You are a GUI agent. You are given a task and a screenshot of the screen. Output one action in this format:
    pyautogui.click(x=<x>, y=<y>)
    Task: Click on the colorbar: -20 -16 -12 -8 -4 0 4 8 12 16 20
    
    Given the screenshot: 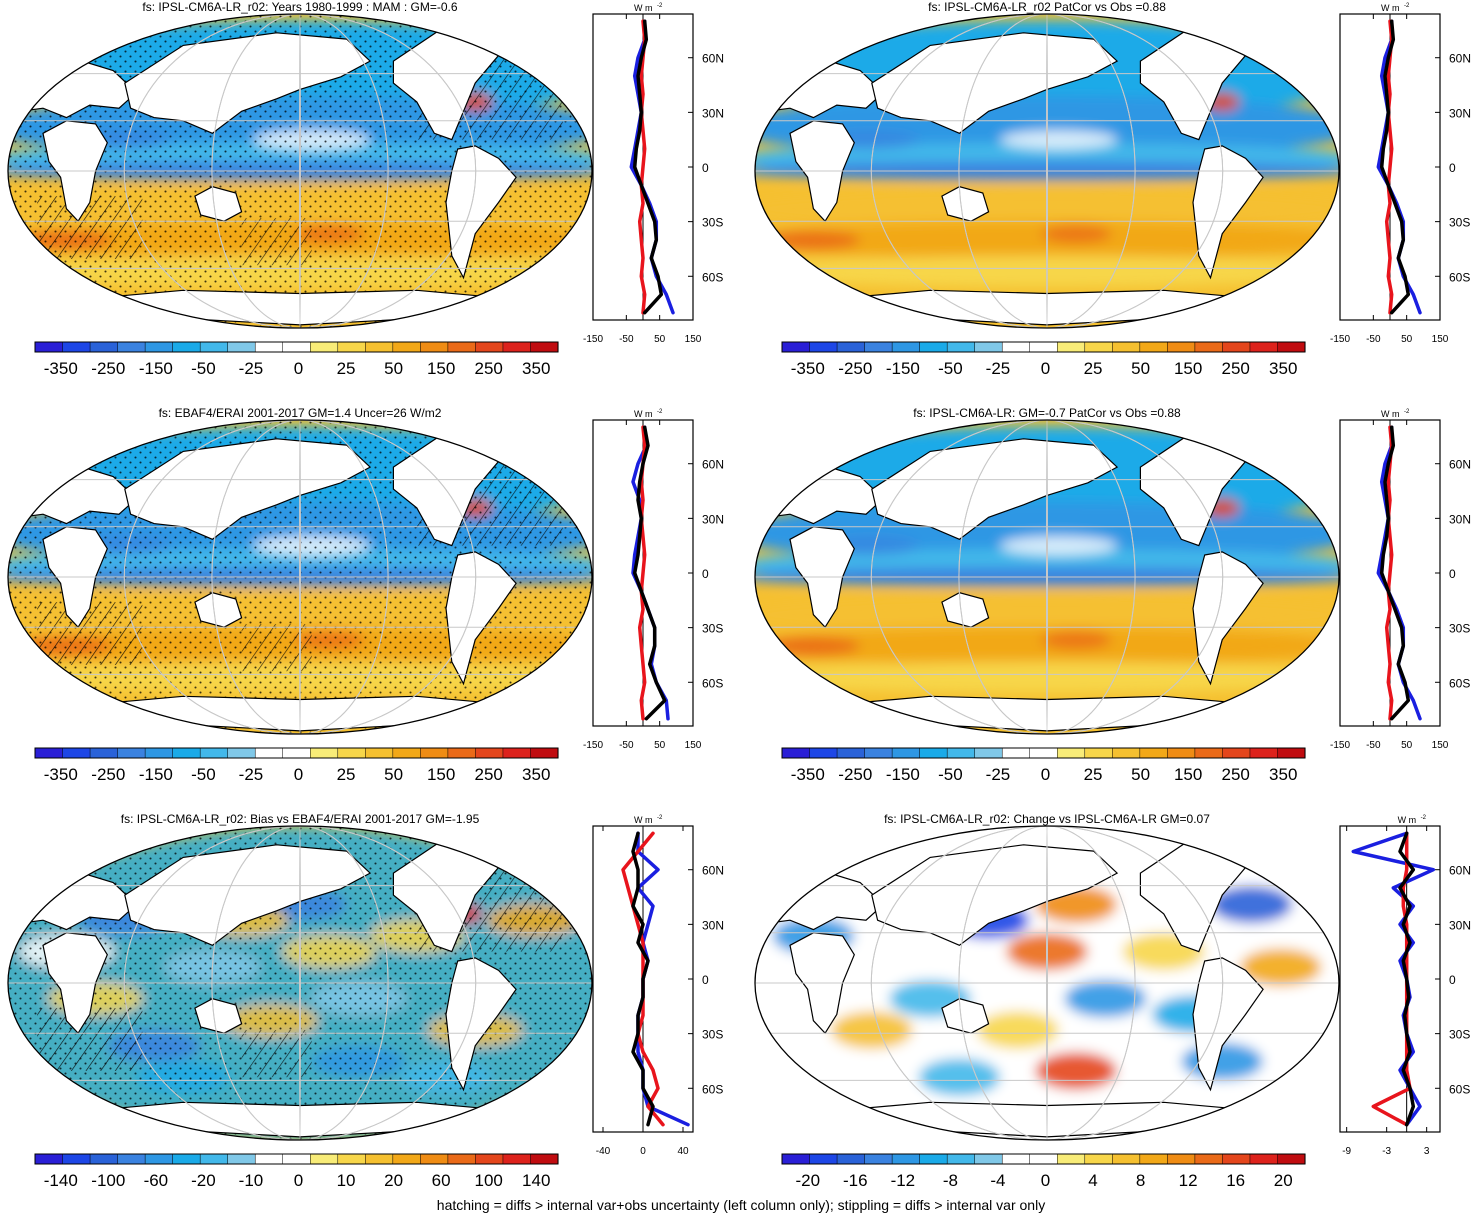 What is the action you would take?
    pyautogui.click(x=1043, y=1171)
    